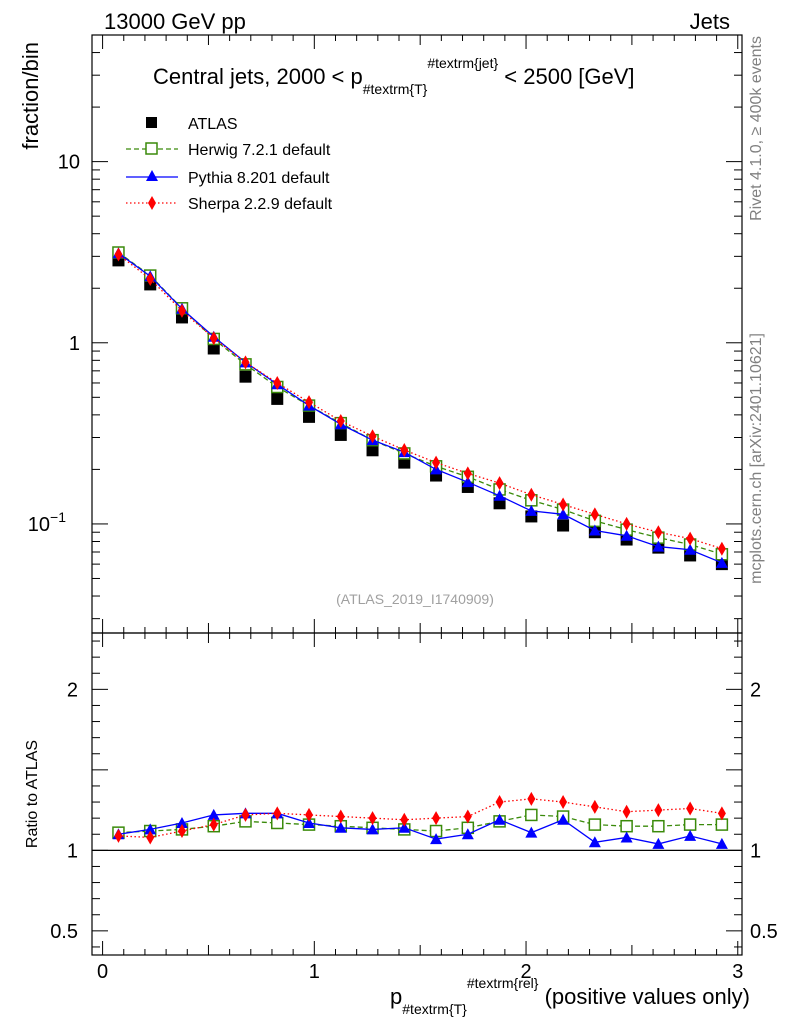 The height and width of the screenshot is (1024, 786). I want to click on header-left-label: 13000 GeV pp, so click(175, 21).